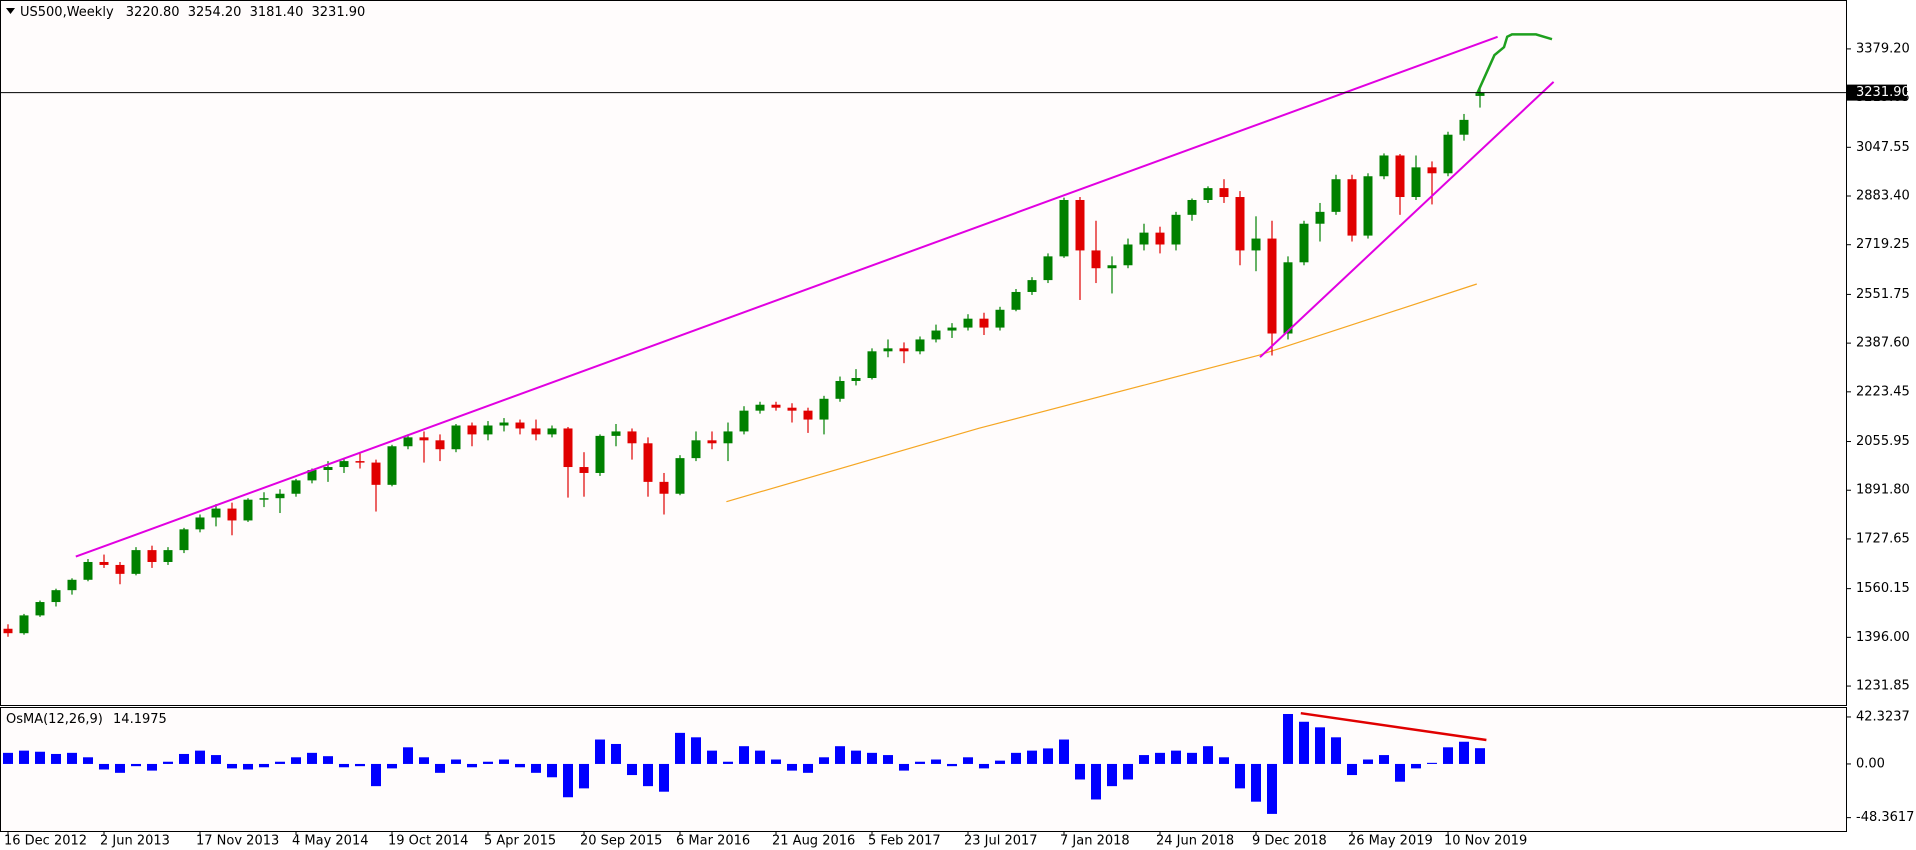 This screenshot has width=1916, height=850. What do you see at coordinates (520, 841) in the screenshot?
I see `x-tick-label: 5 Apr 2015` at bounding box center [520, 841].